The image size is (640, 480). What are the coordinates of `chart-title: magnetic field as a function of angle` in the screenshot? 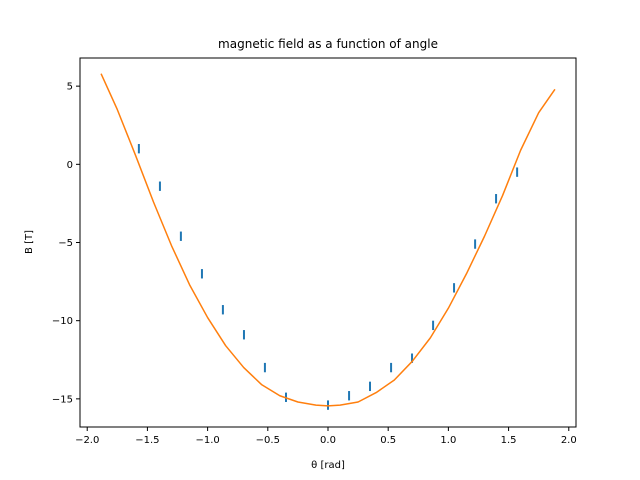 It's located at (328, 44).